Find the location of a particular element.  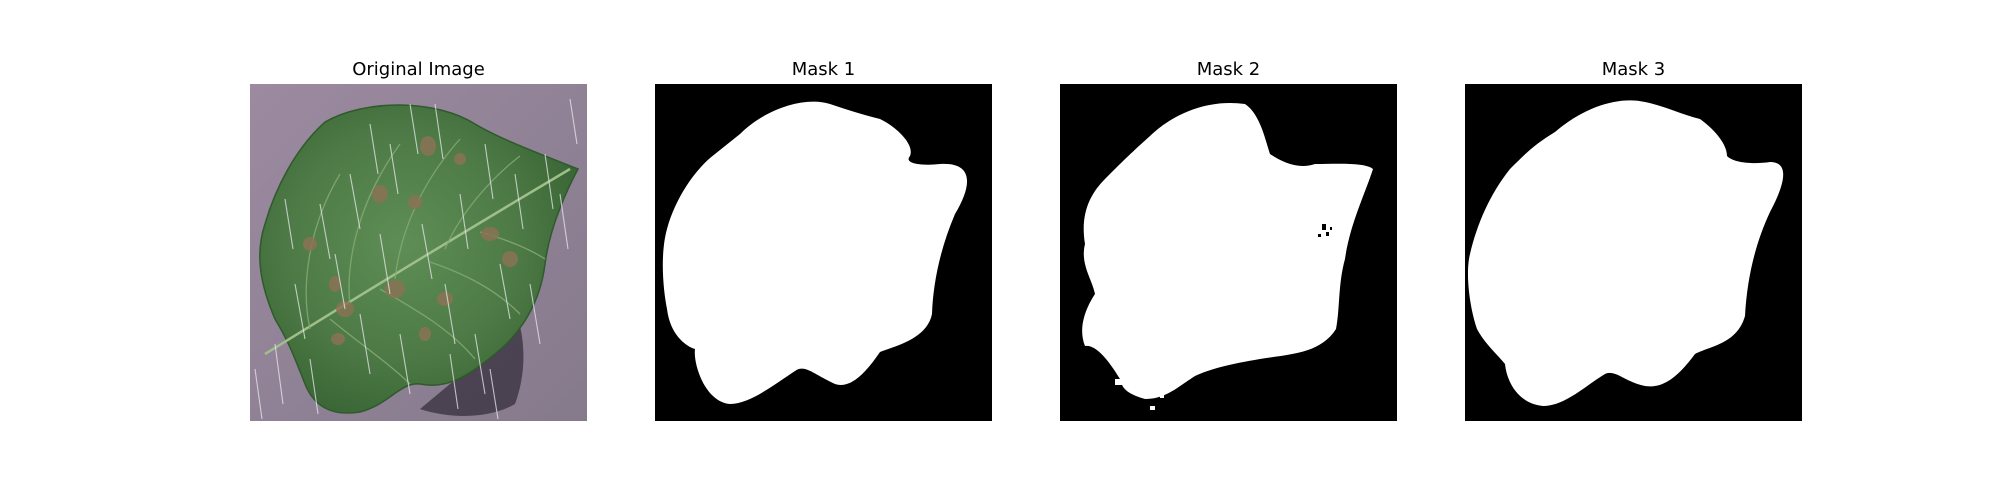

leaf-midrib is located at coordinates (417, 261).